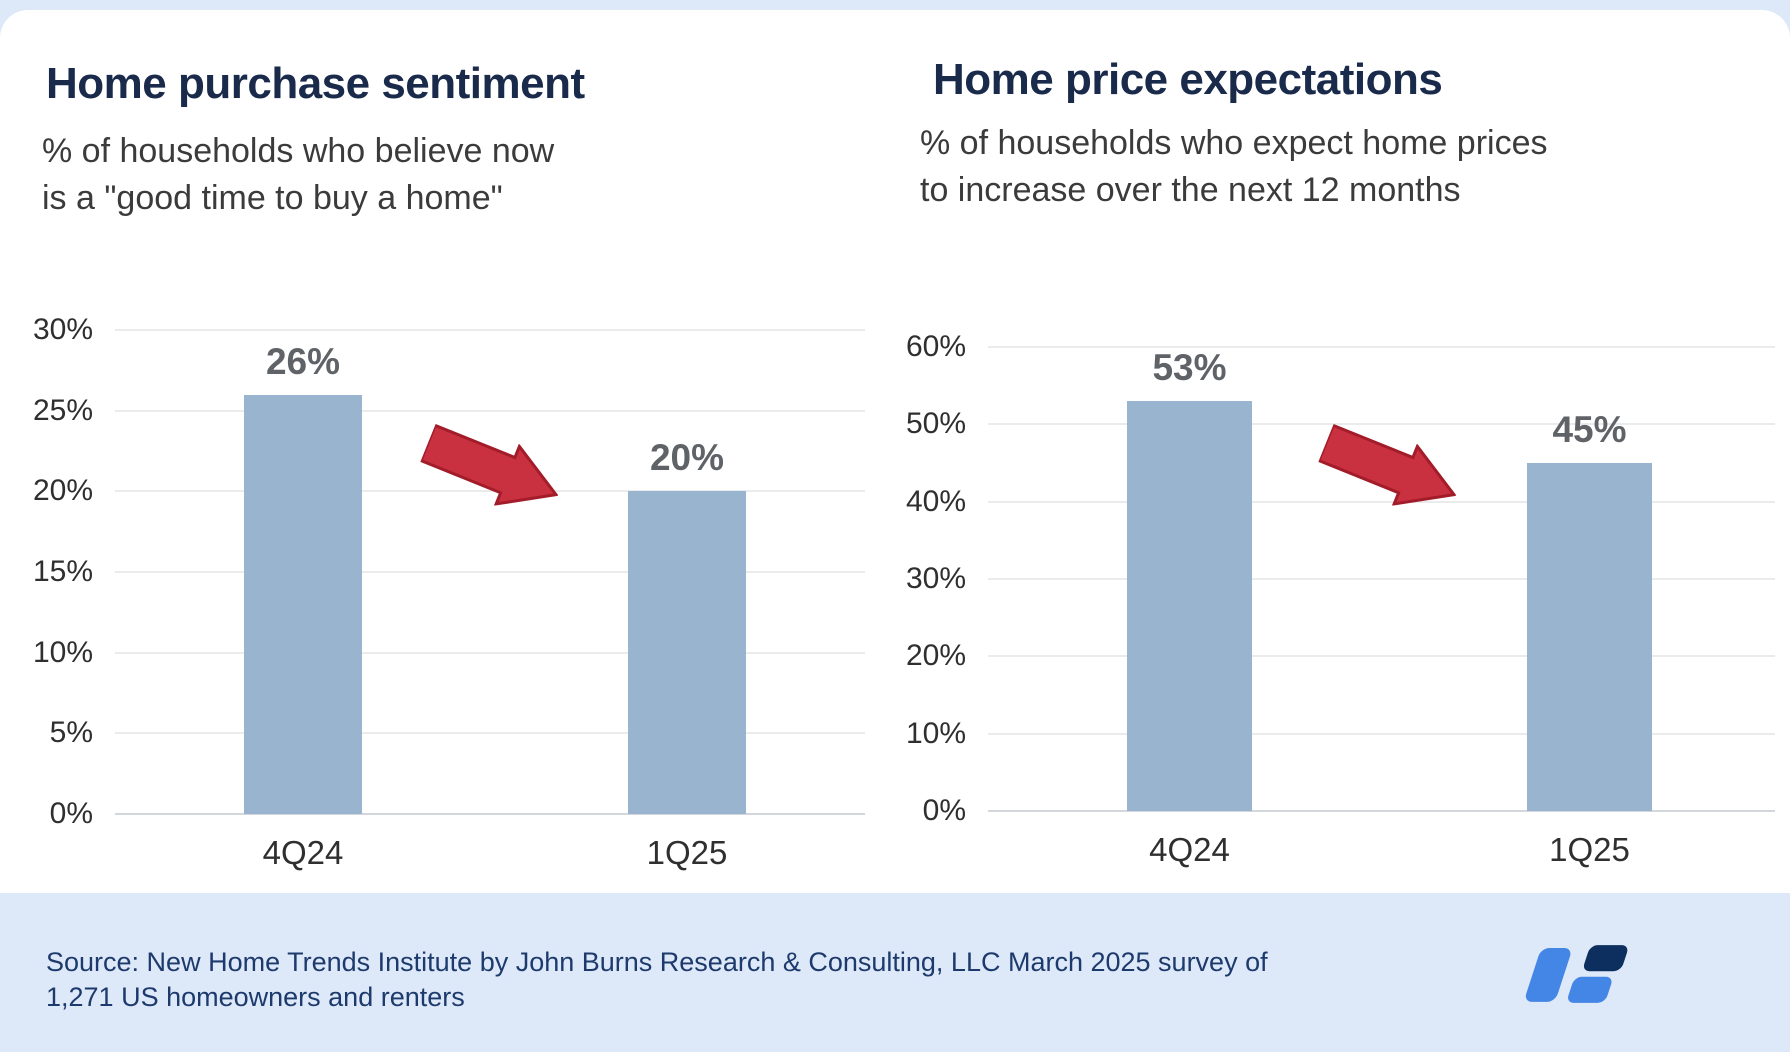 The width and height of the screenshot is (1790, 1052). I want to click on decline-arrow-icon-right, so click(1390, 471).